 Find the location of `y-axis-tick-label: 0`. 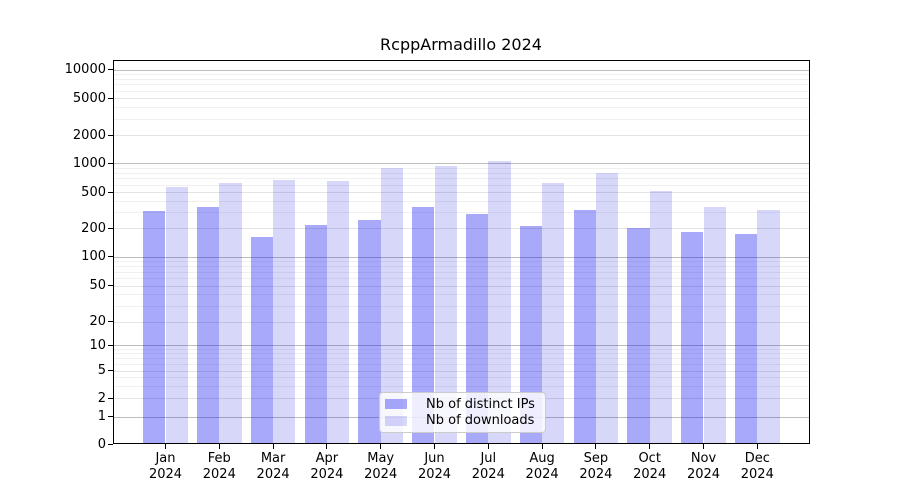

y-axis-tick-label: 0 is located at coordinates (101, 444).